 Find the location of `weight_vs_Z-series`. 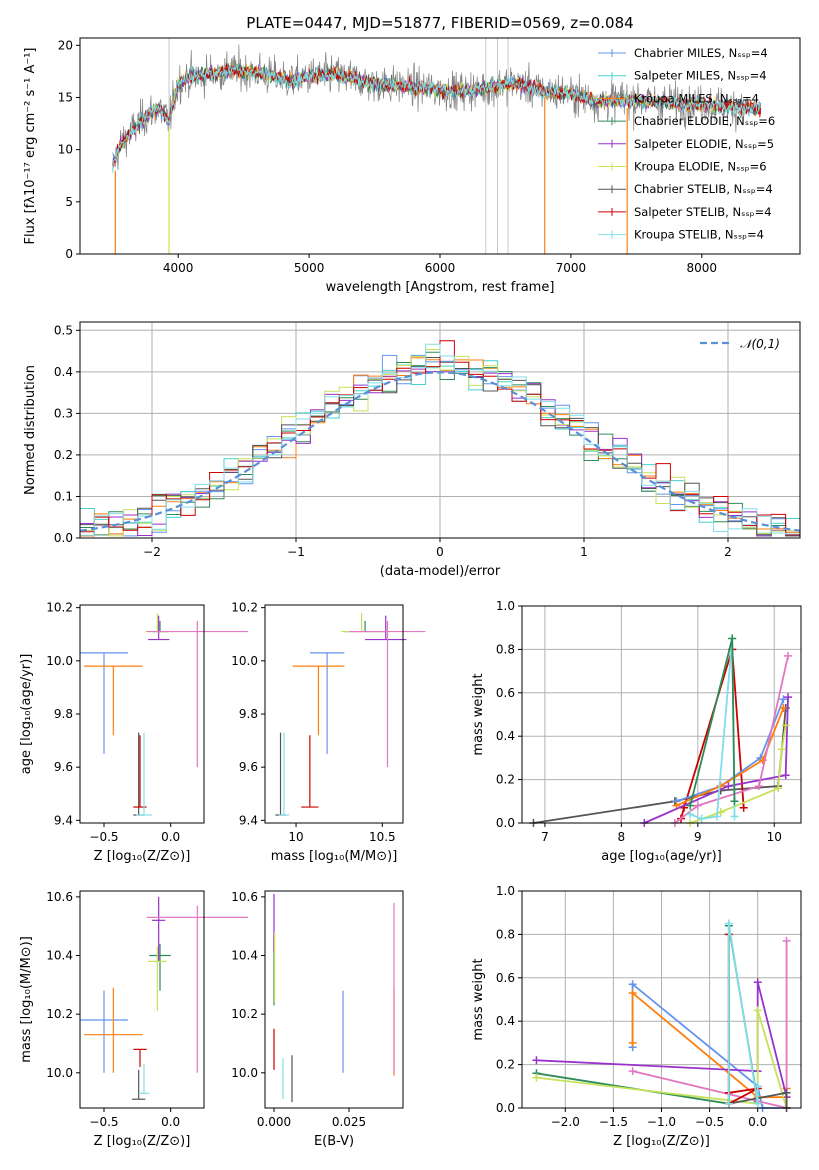

weight_vs_Z-series is located at coordinates (661, 1015).